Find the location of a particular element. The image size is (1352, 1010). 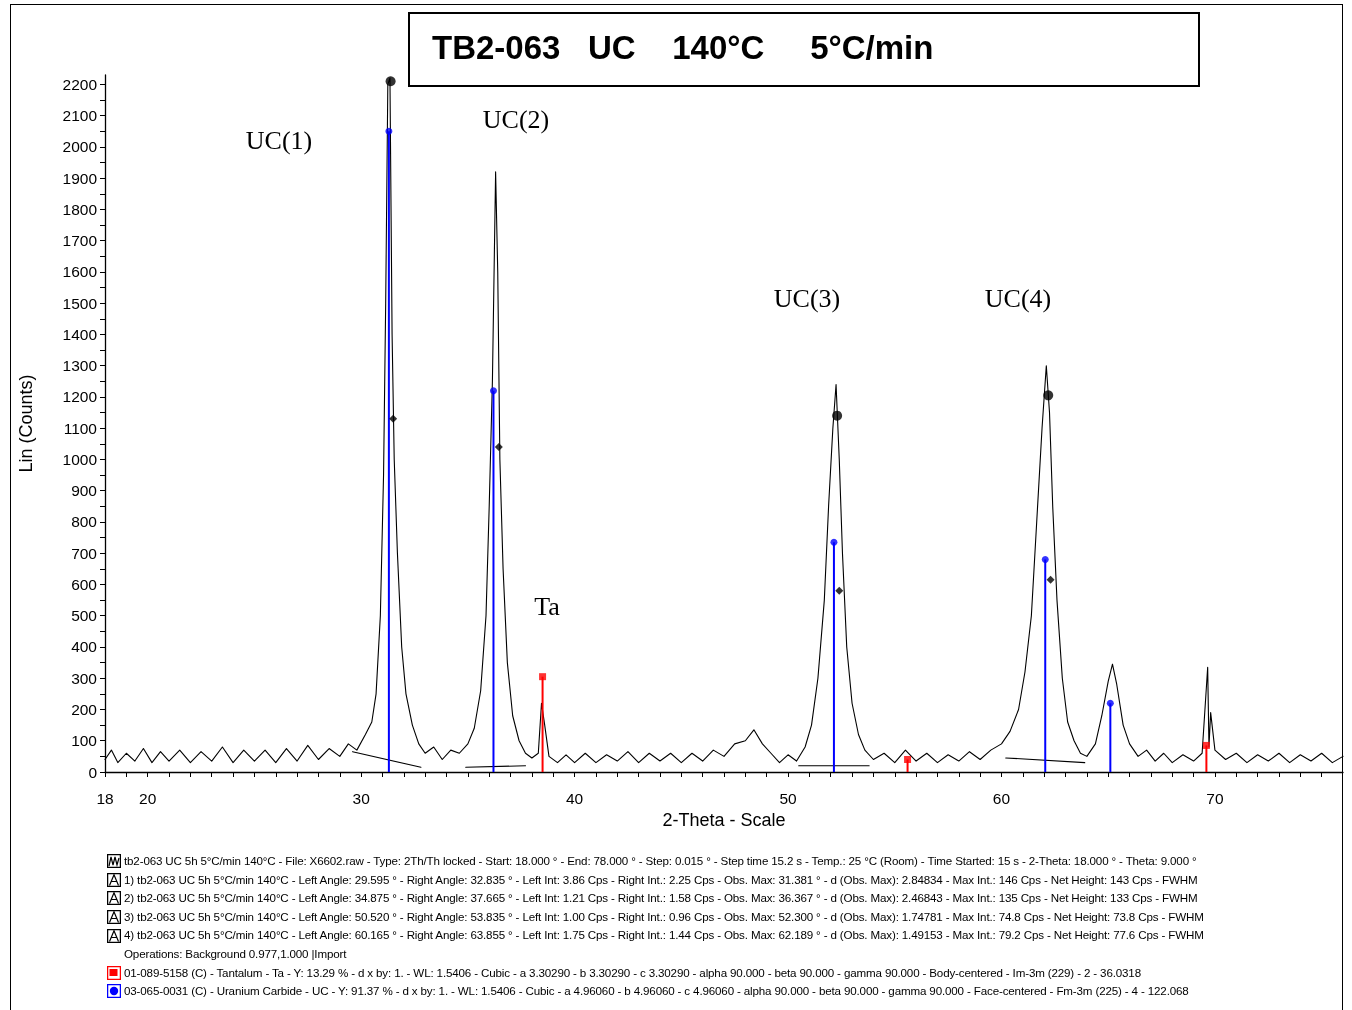

x-axis-title: 2-Theta - Scale is located at coordinates (724, 819).